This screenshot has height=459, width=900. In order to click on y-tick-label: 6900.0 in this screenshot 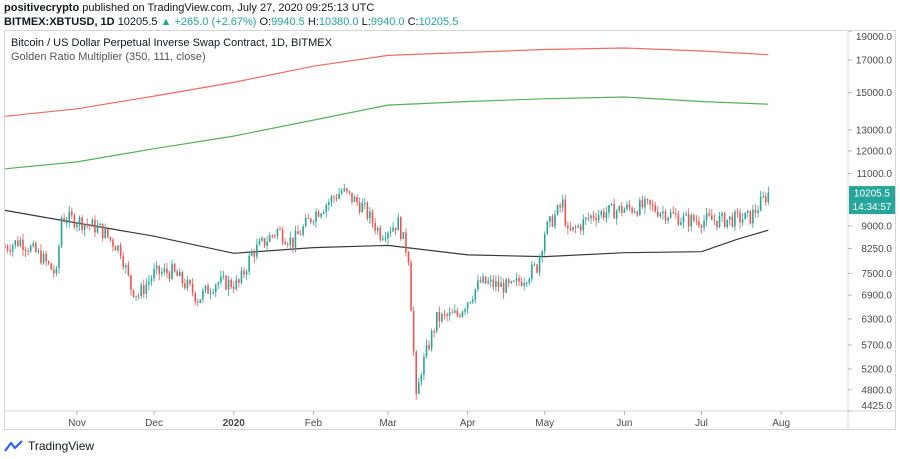, I will do `click(876, 296)`.